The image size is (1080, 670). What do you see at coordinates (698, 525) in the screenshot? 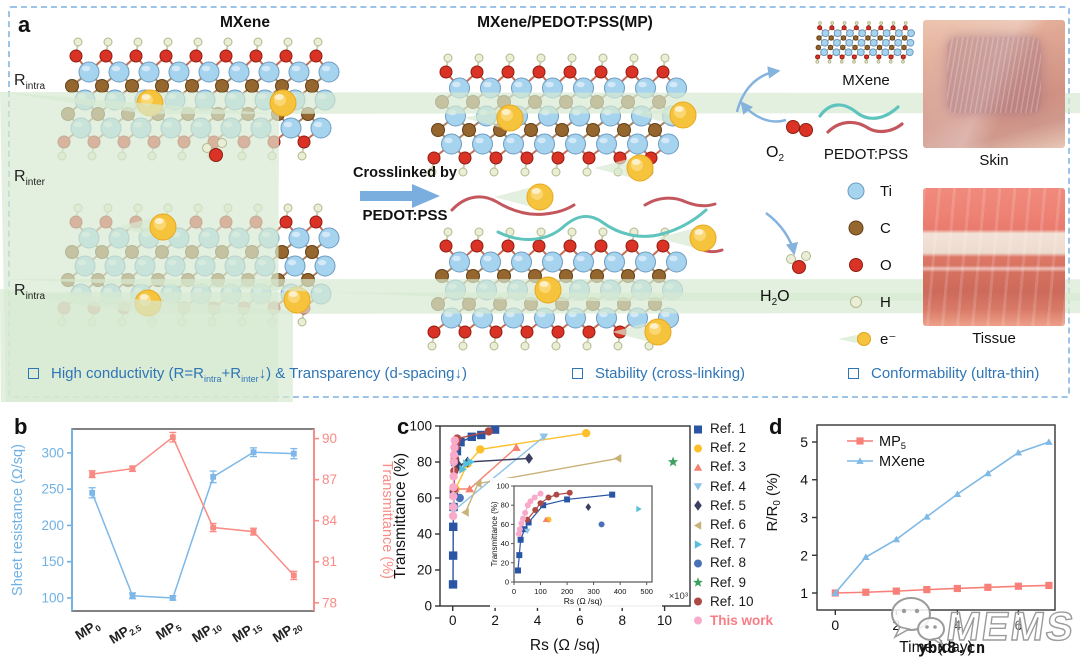
I see `triangle-left-marker-icon` at bounding box center [698, 525].